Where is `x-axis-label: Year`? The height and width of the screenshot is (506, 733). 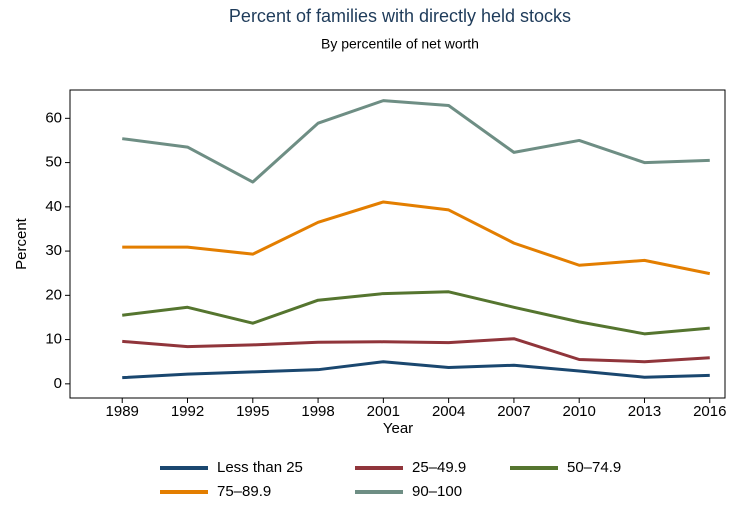 x-axis-label: Year is located at coordinates (398, 428).